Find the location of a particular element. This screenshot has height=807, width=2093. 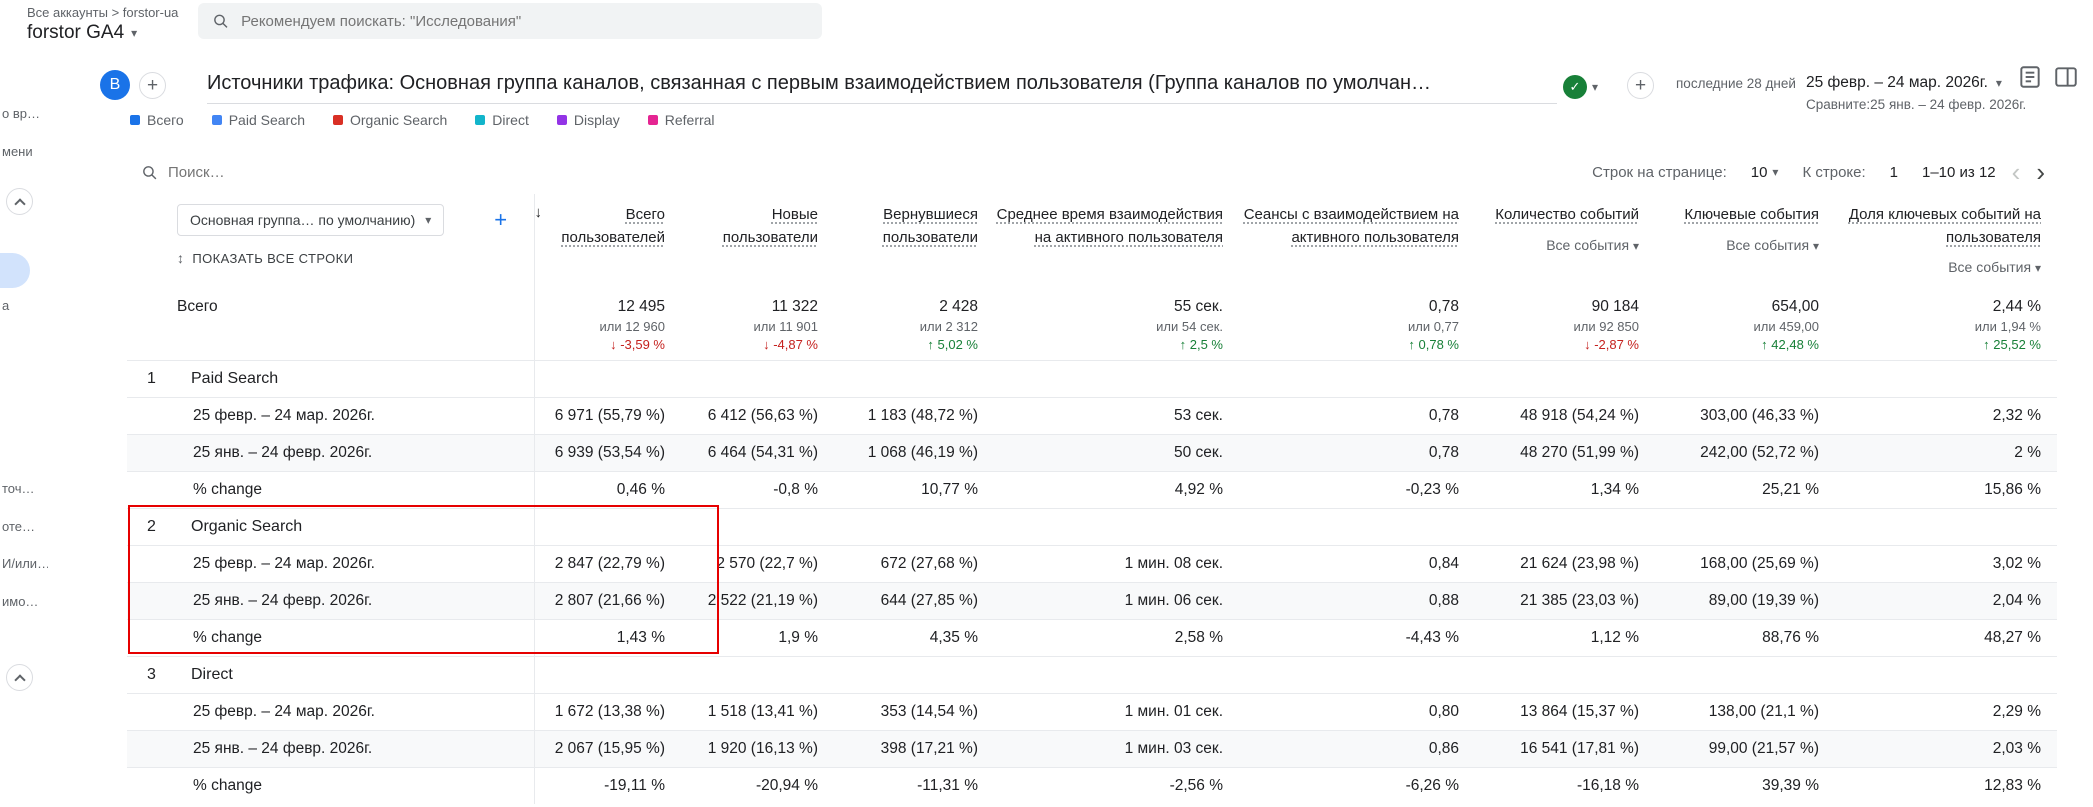

column-label: Всего пользователей is located at coordinates (613, 226).